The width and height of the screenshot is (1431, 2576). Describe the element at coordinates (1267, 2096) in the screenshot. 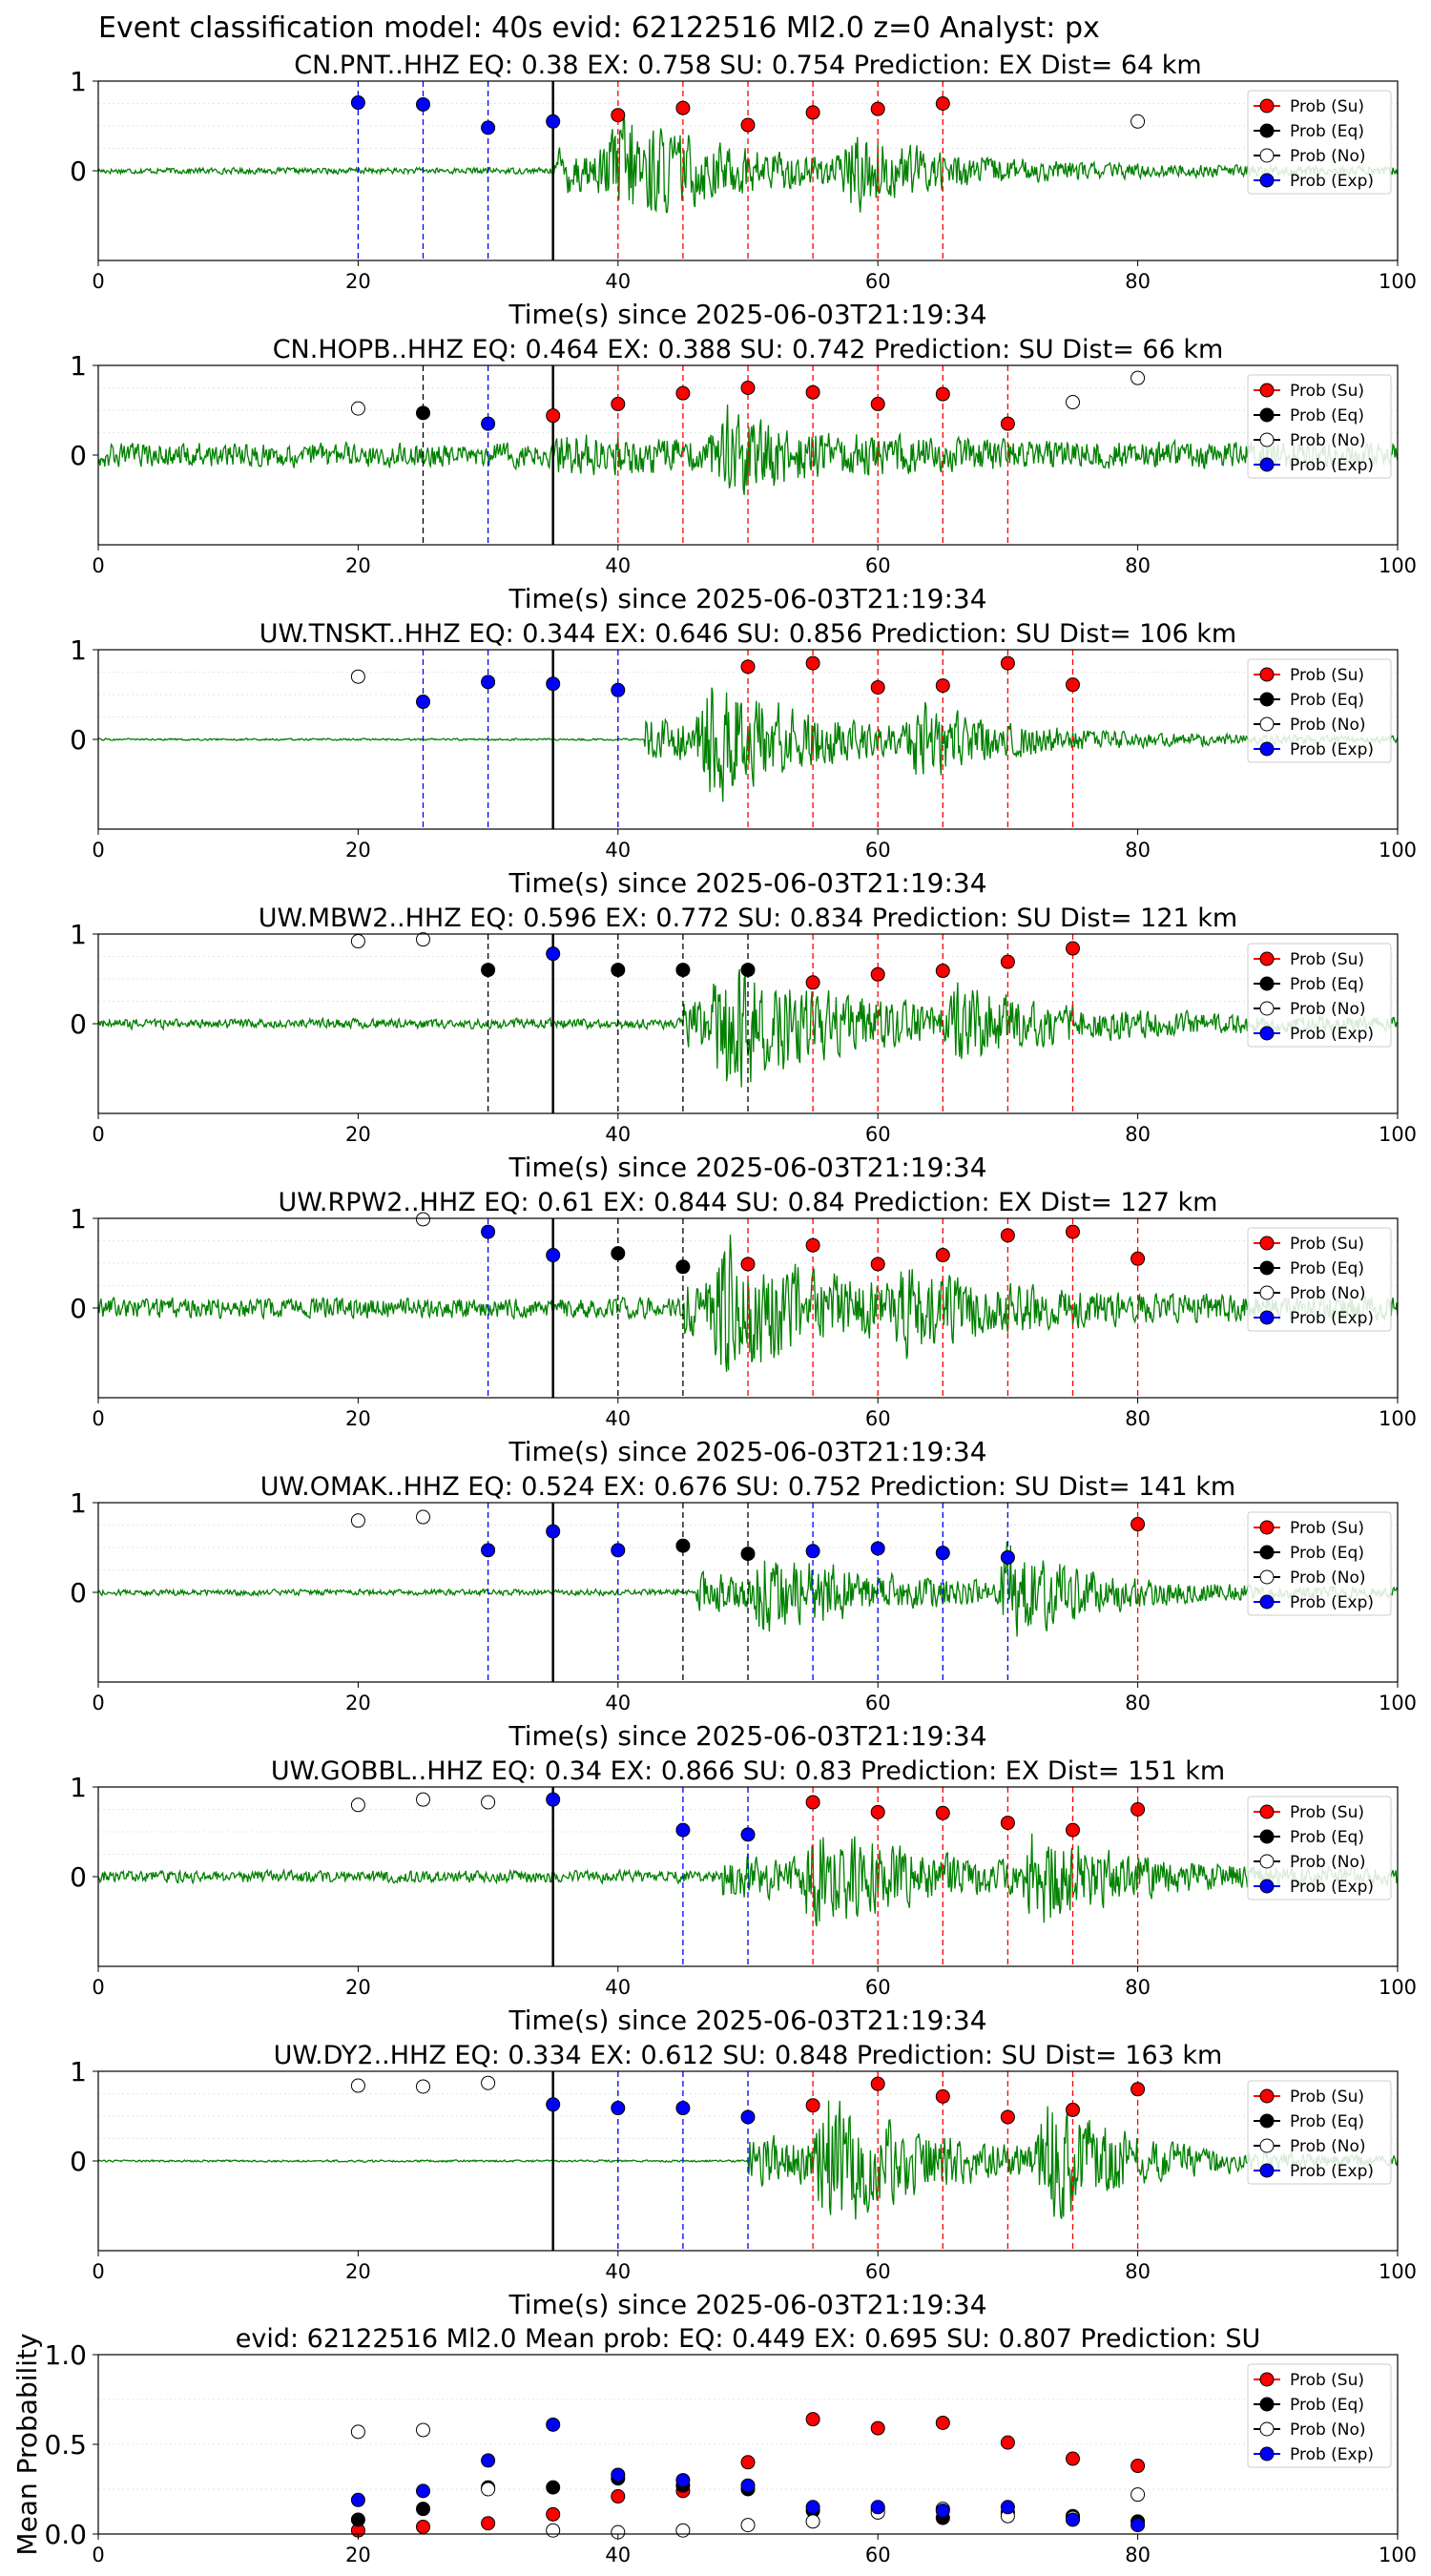

I see `panel-8-legend-marker-su` at that location.